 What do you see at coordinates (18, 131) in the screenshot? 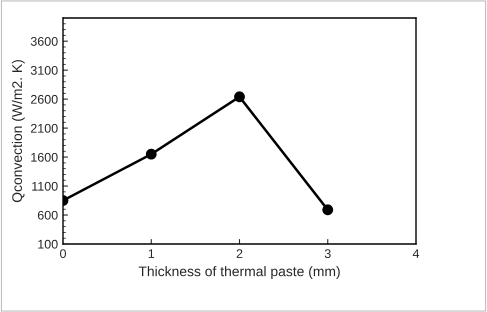
I see `y-axis-title: Qconvection (W/m2. K)` at bounding box center [18, 131].